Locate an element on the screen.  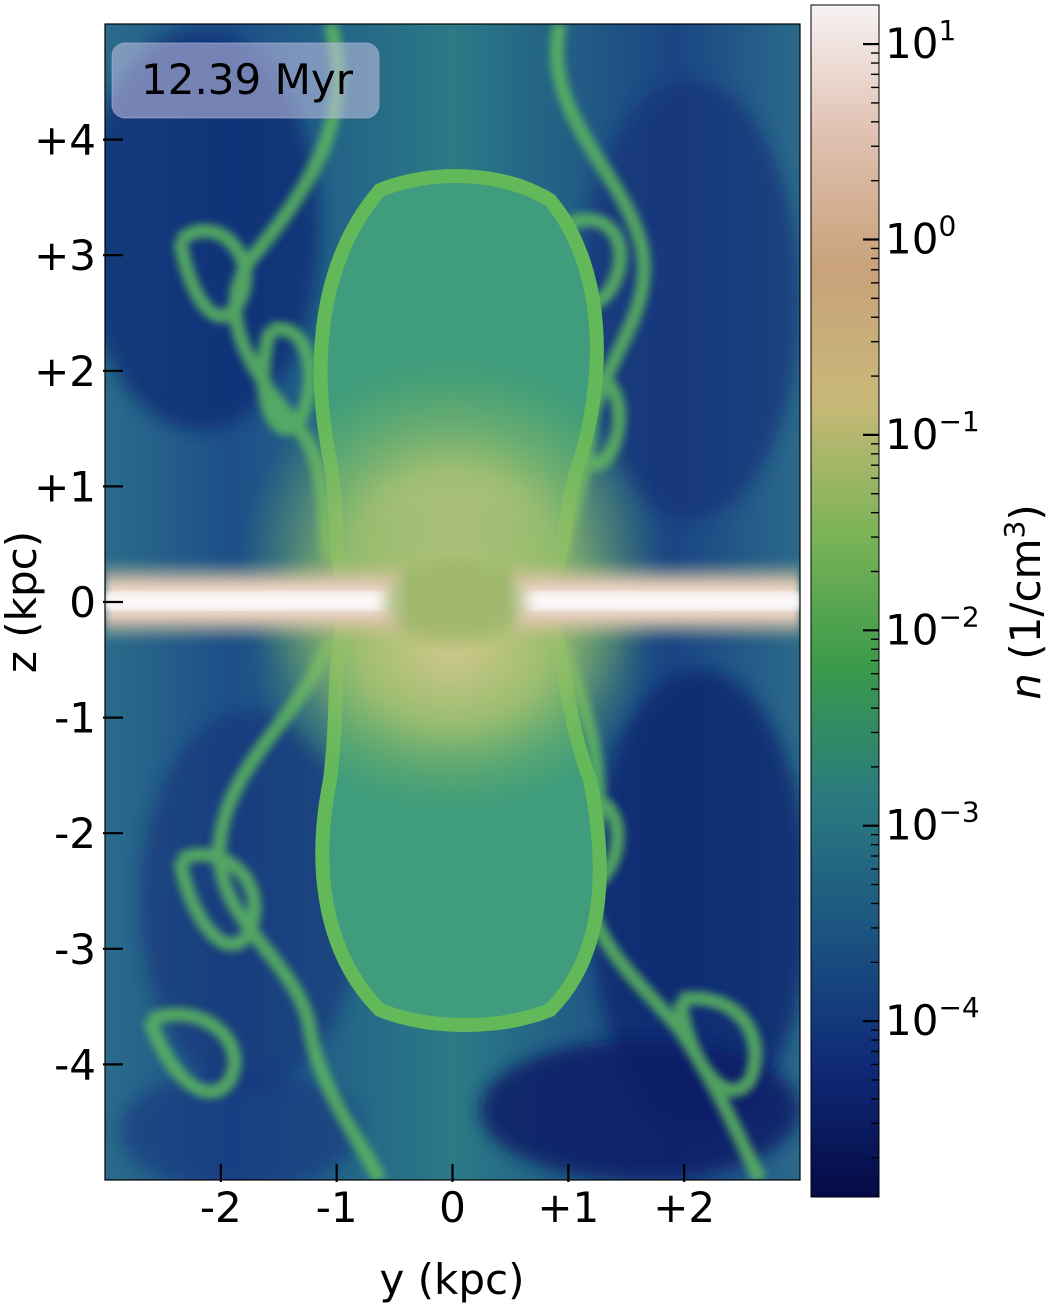
x-axis-label: y (kpc) is located at coordinates (451, 1279).